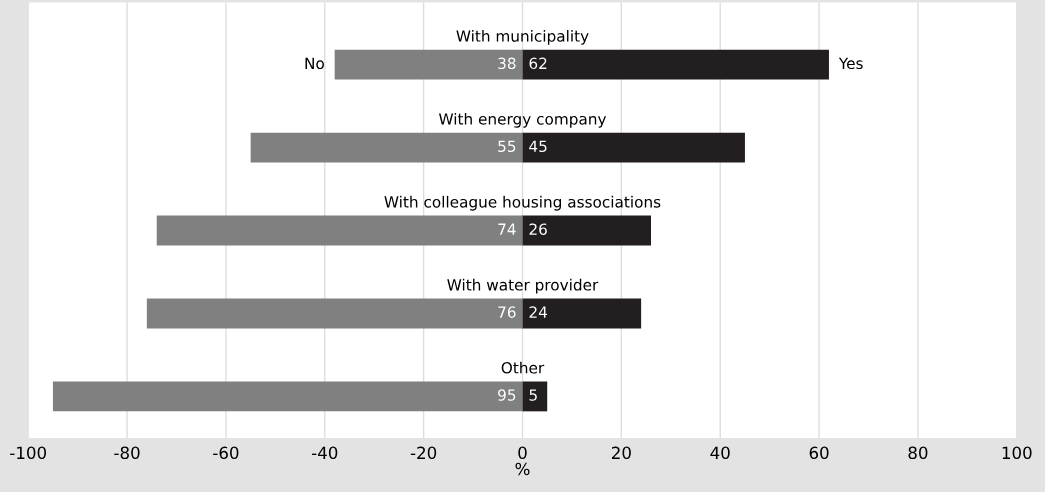 This screenshot has width=1045, height=492. What do you see at coordinates (507, 229) in the screenshot?
I see `data-label: 74` at bounding box center [507, 229].